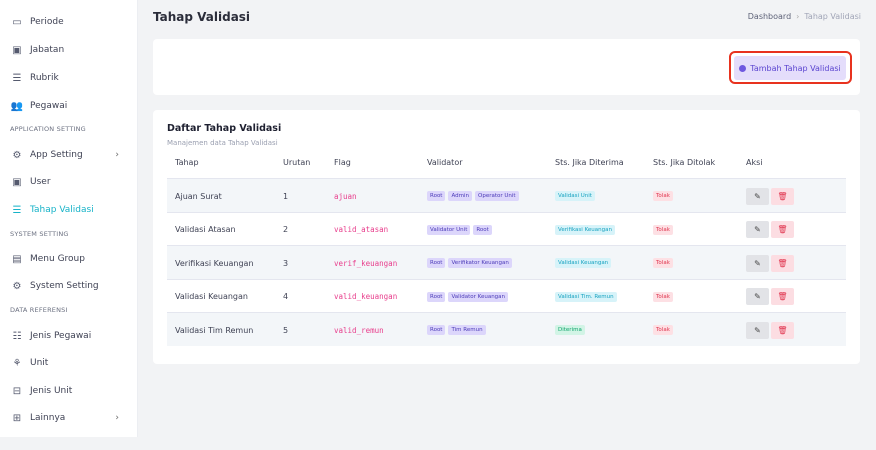  I want to click on add-tahap-validasi-button: Tambah Tahap Validasi, so click(790, 68).